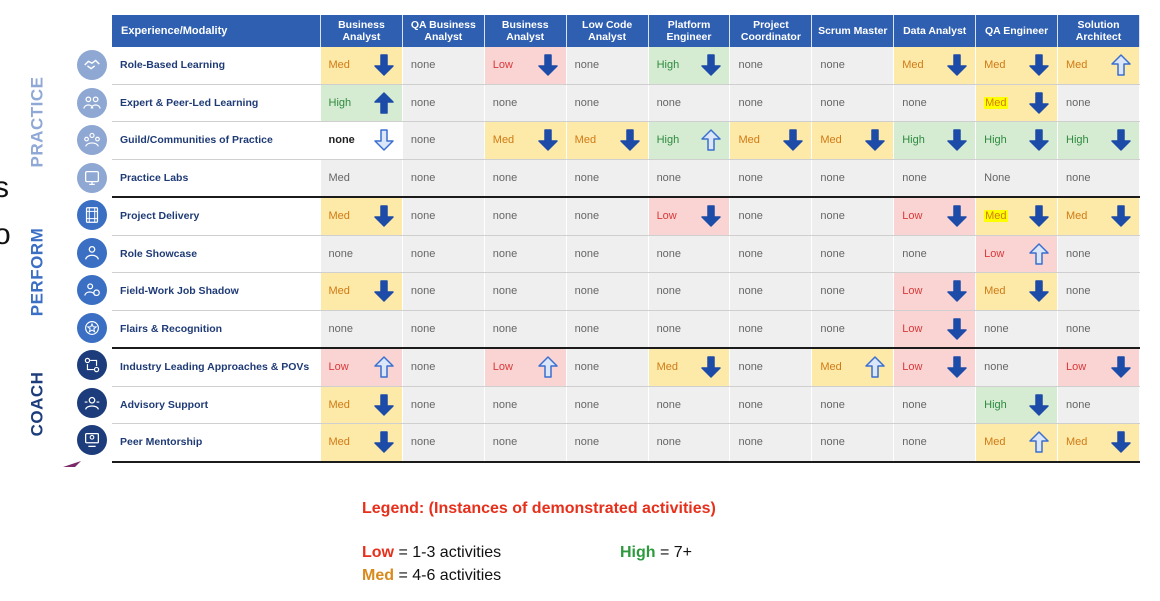 The image size is (1160, 601). What do you see at coordinates (92, 65) in the screenshot?
I see `handshake-icon` at bounding box center [92, 65].